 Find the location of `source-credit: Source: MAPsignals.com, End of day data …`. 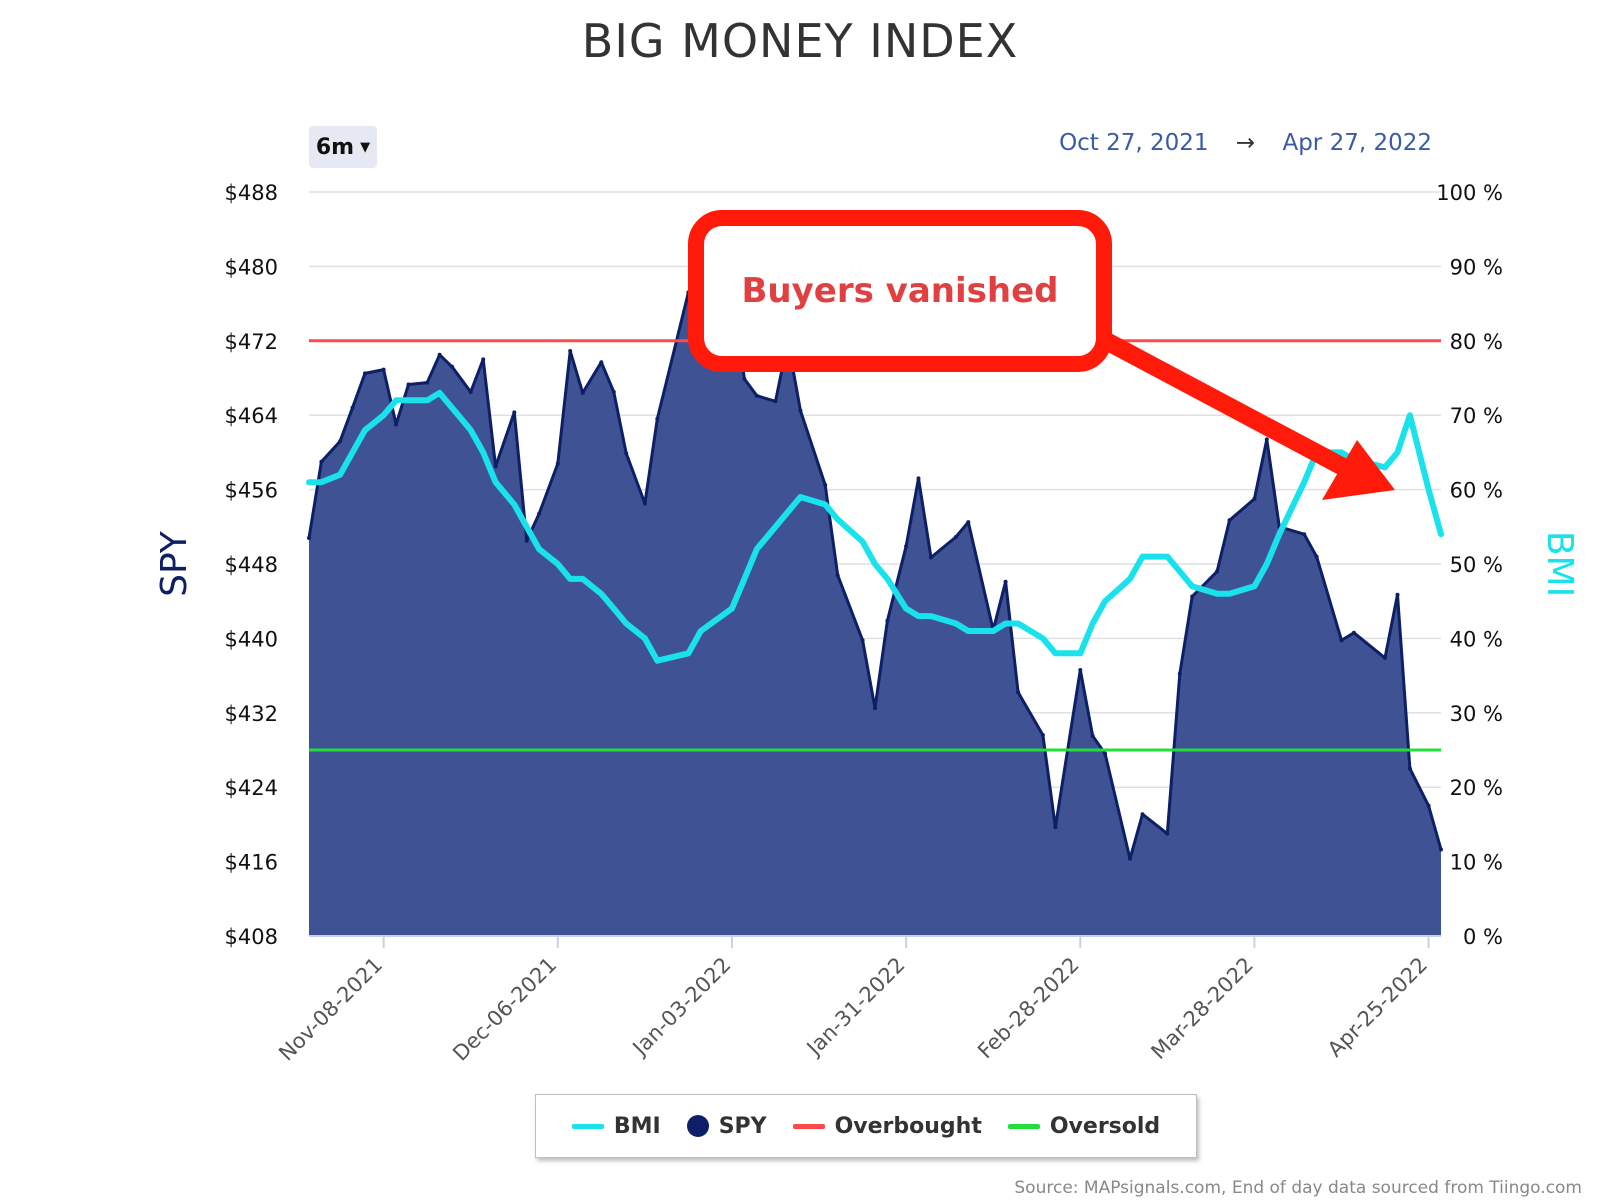

source-credit: Source: MAPsignals.com, End of day data … is located at coordinates (1298, 1188).